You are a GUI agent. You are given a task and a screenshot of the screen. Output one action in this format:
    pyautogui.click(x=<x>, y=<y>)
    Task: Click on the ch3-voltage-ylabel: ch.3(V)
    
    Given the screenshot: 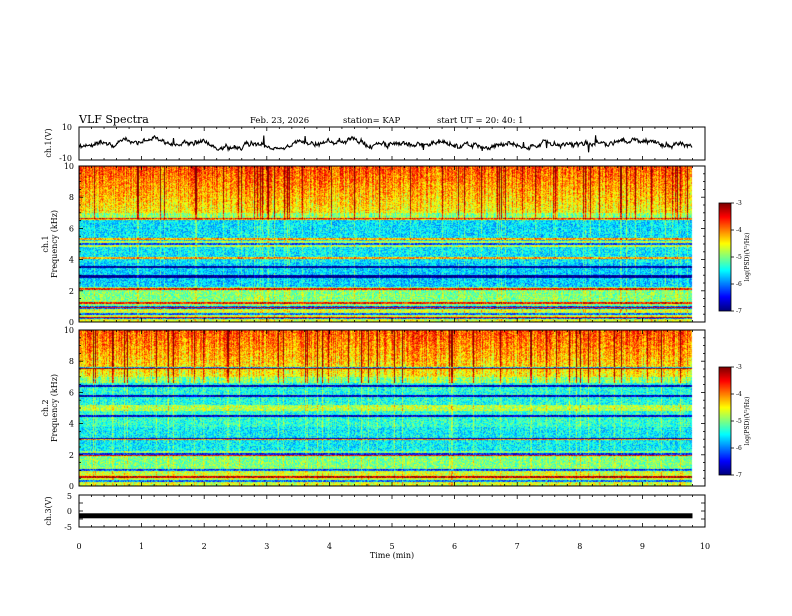 What is the action you would take?
    pyautogui.click(x=48, y=510)
    